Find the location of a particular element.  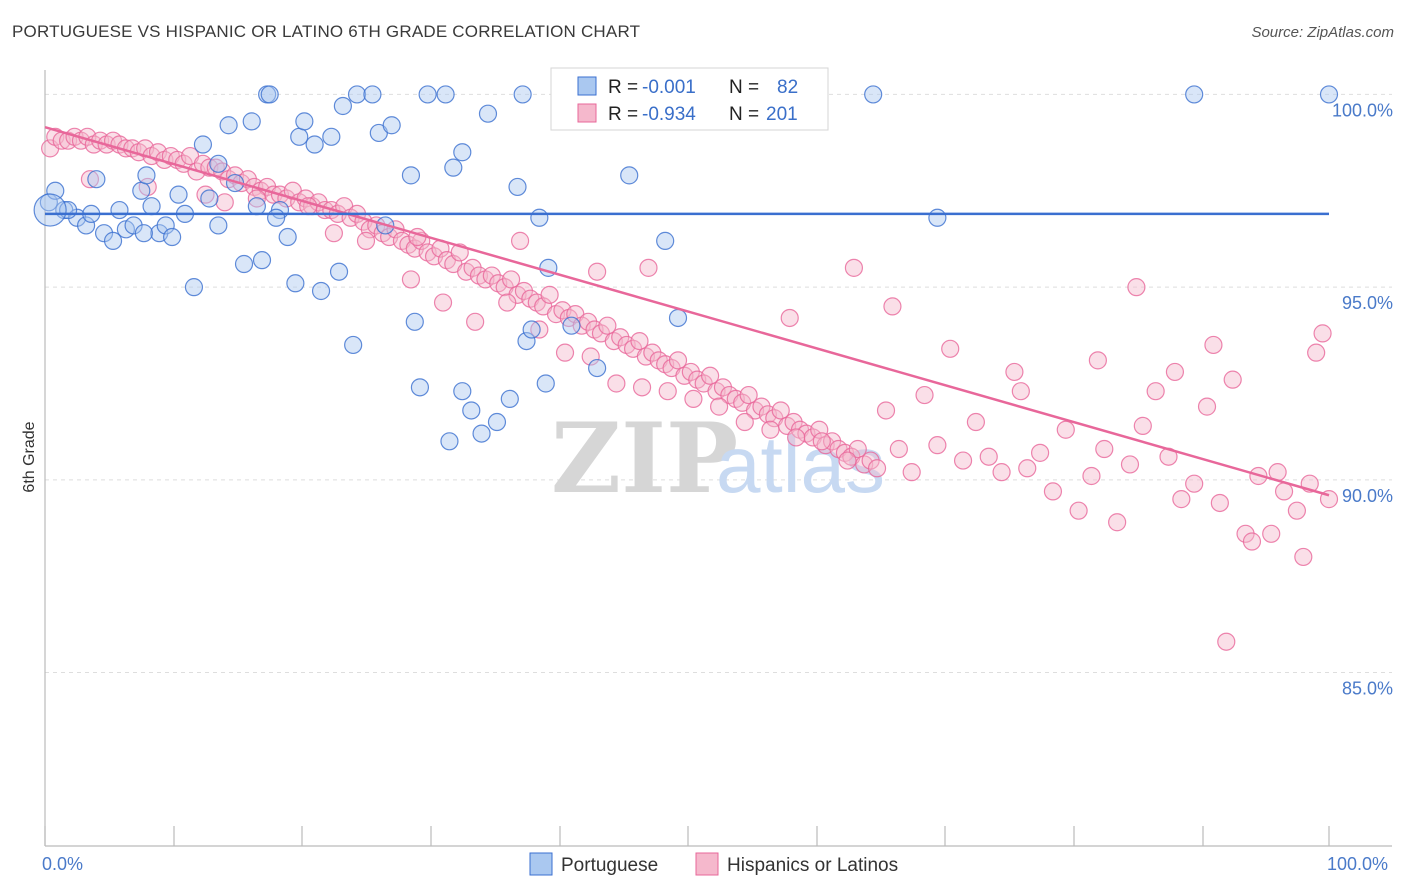

legend-r-value-2: -0.934 is located at coordinates (669, 114).